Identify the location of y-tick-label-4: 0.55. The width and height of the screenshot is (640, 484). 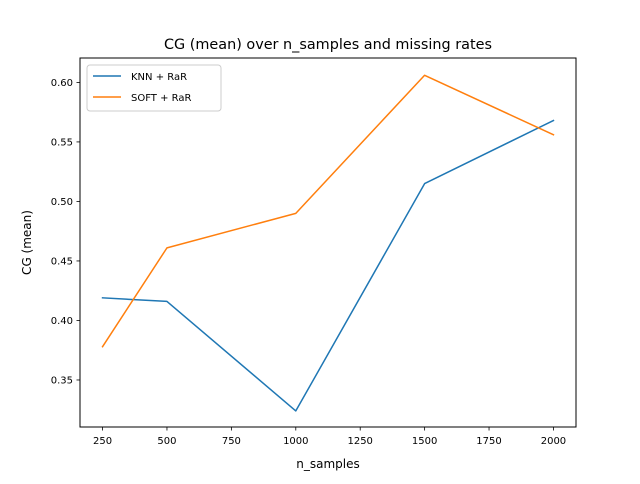
(62, 142).